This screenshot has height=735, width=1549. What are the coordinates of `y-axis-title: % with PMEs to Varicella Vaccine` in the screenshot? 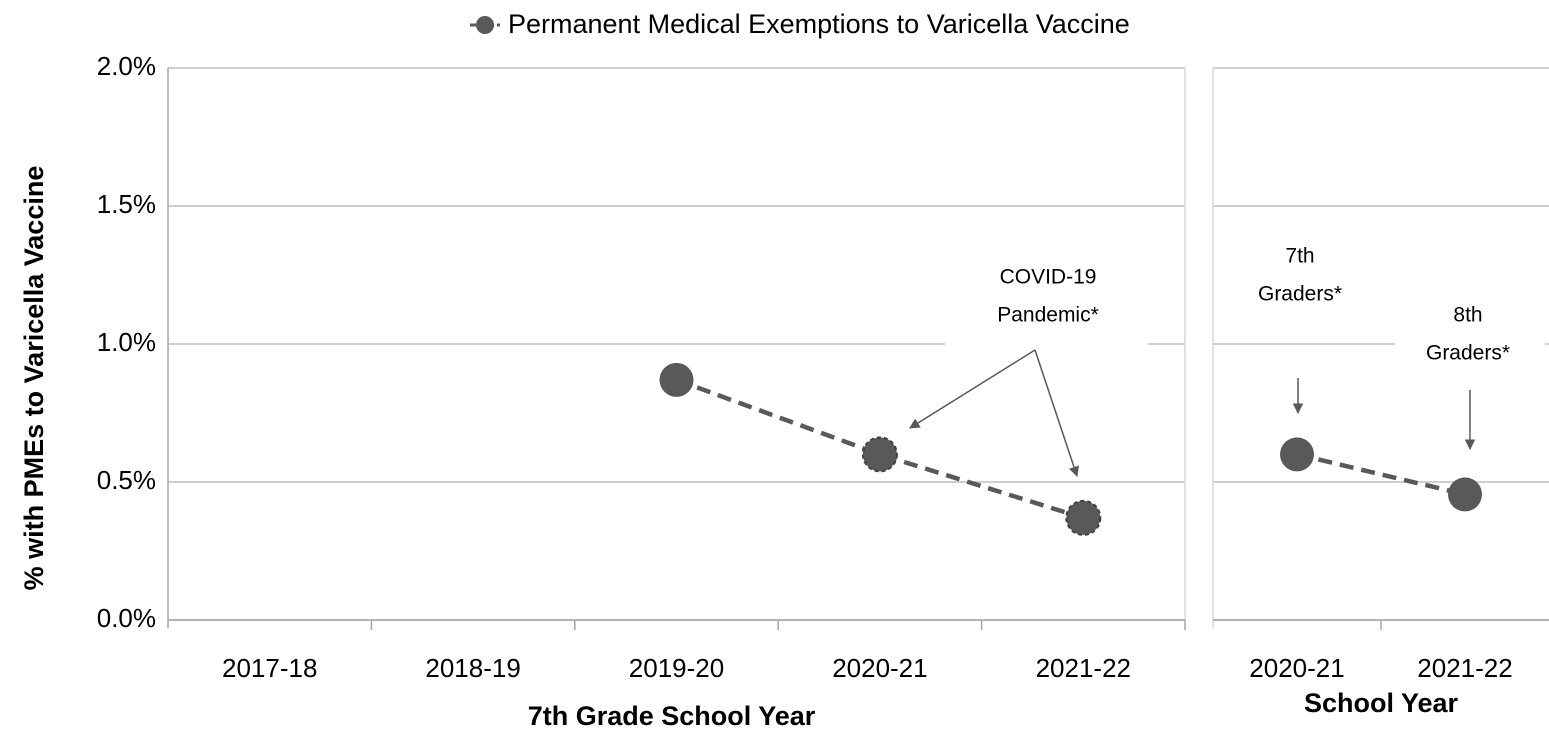 It's located at (34, 378).